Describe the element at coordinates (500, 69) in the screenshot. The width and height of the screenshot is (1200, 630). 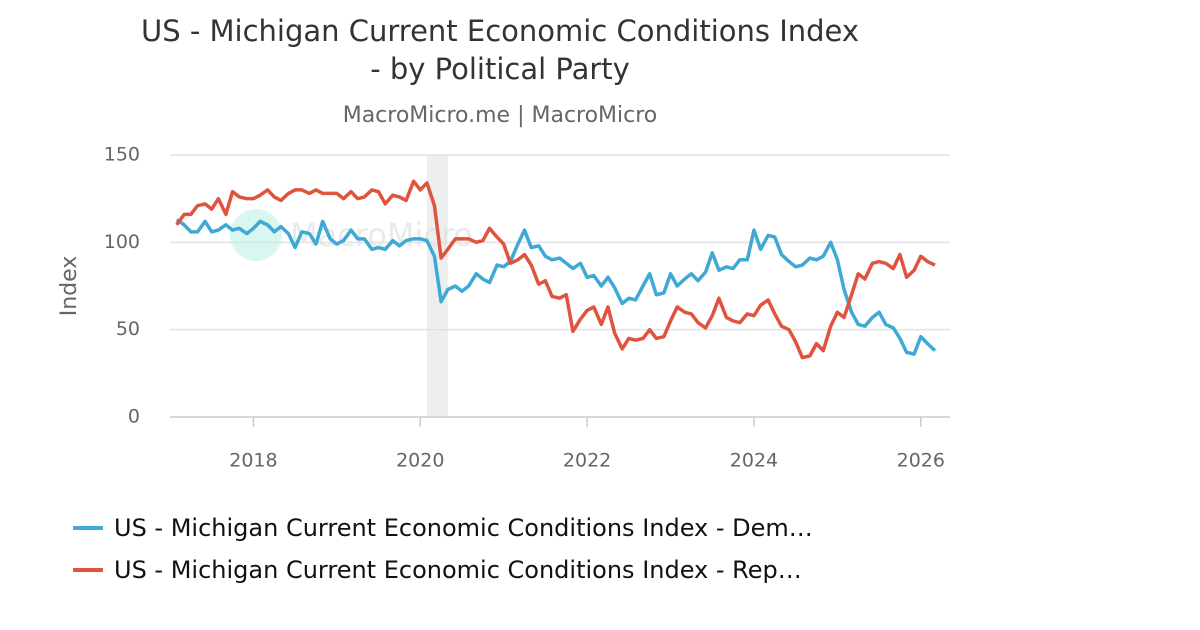
I see `chart-title: - by Political Party` at that location.